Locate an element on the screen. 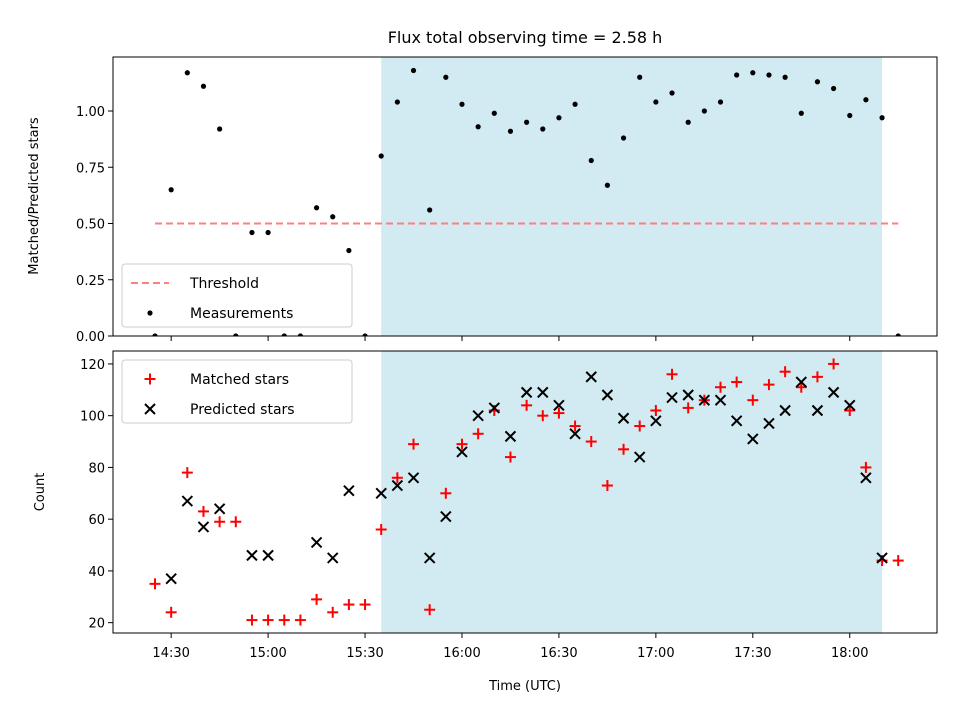  bottom-y-tick-label: 40 is located at coordinates (96, 572).